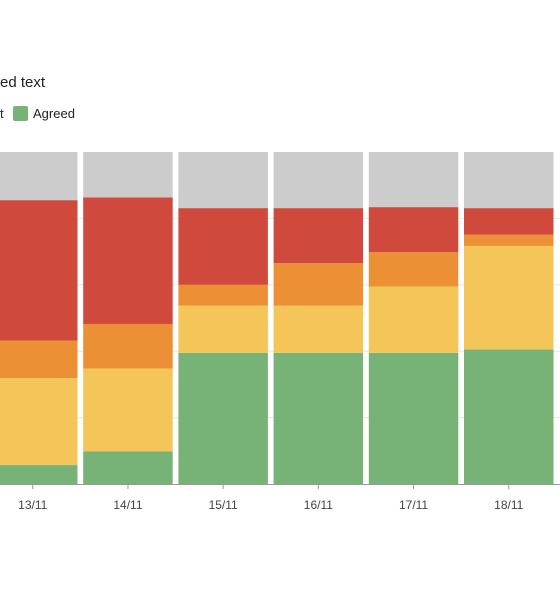 This screenshot has height=600, width=560. What do you see at coordinates (318, 505) in the screenshot?
I see `x-tick-label: 16/11` at bounding box center [318, 505].